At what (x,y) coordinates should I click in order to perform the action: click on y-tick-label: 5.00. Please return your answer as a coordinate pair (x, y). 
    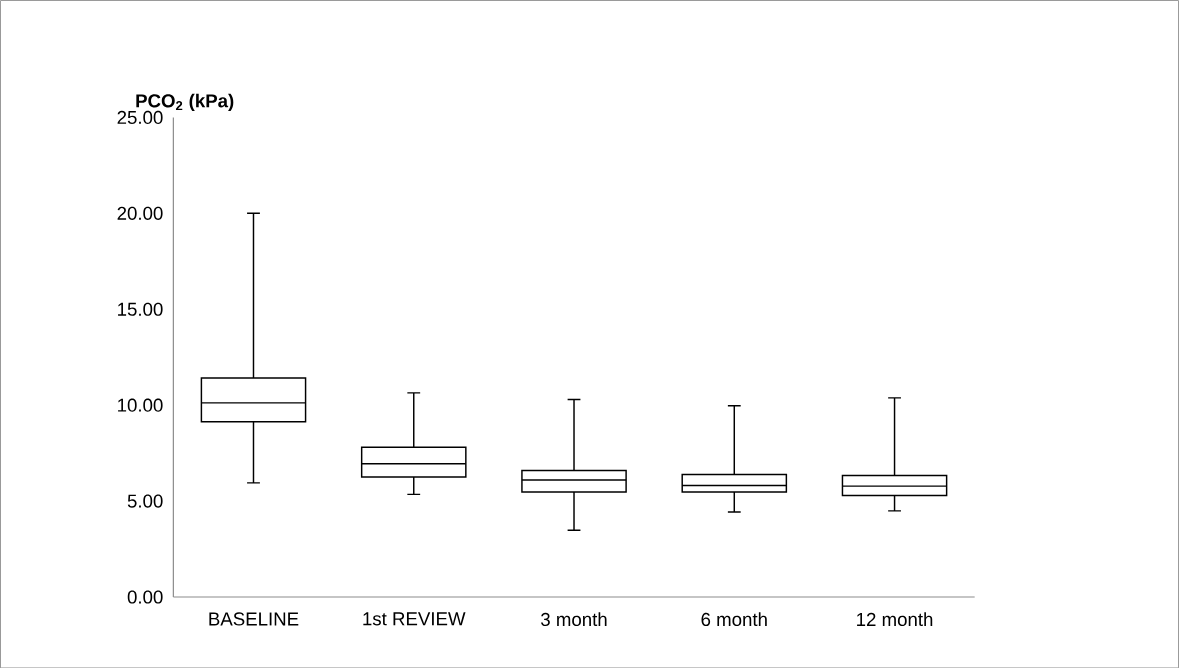
    Looking at the image, I should click on (145, 501).